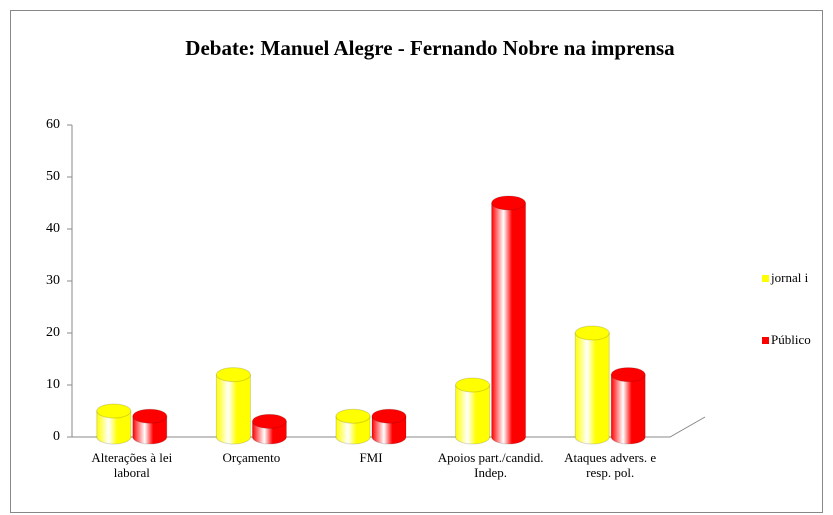 The width and height of the screenshot is (833, 515). I want to click on y-tick-label: 40, so click(53, 228).